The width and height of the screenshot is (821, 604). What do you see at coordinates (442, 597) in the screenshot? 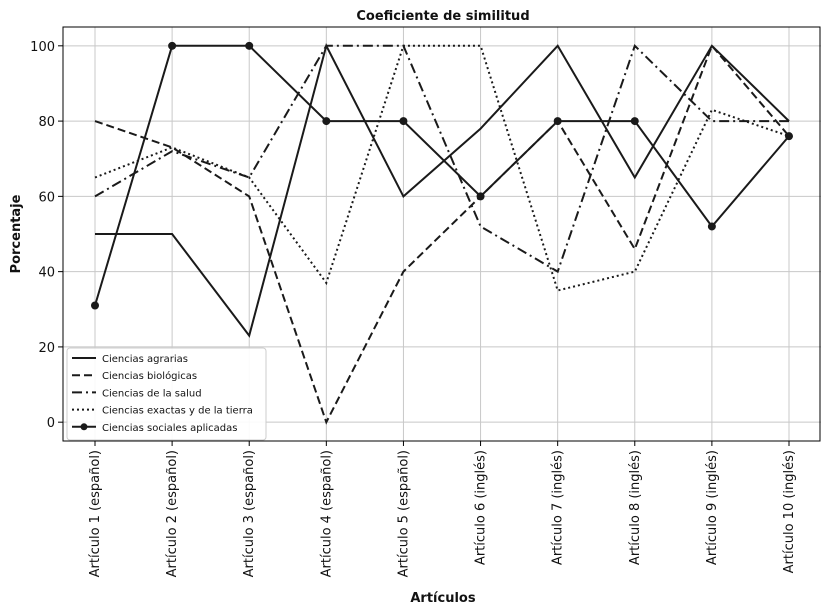
I see `x-axis-title: Artículos` at bounding box center [442, 597].